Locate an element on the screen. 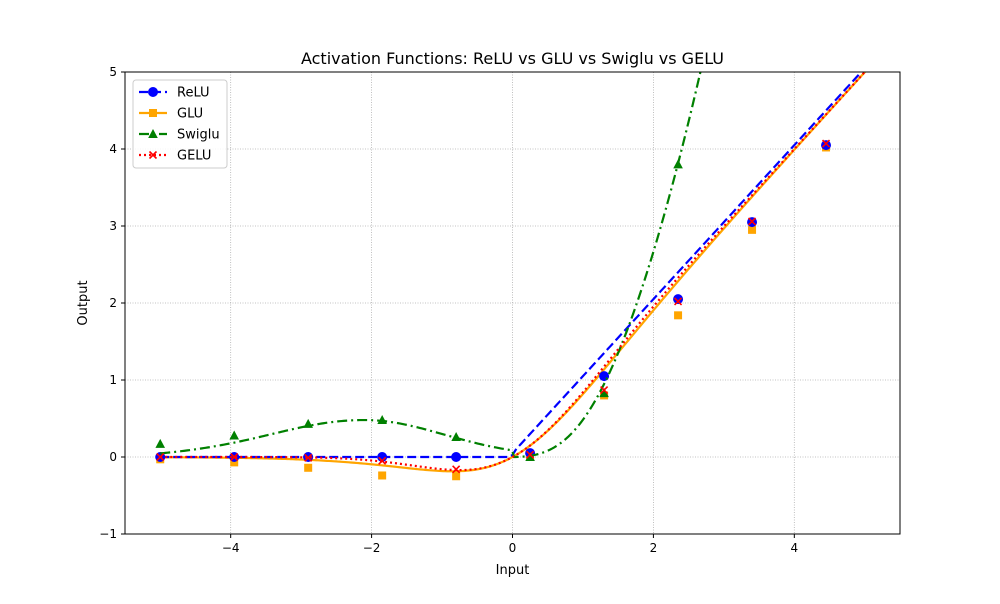  x-axis-label: Input is located at coordinates (513, 570).